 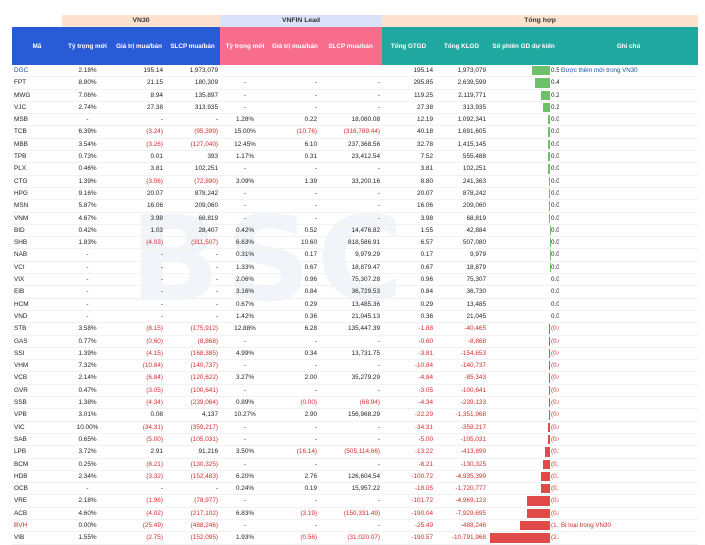 I want to click on cell-gt: -18.05, so click(x=408, y=489).